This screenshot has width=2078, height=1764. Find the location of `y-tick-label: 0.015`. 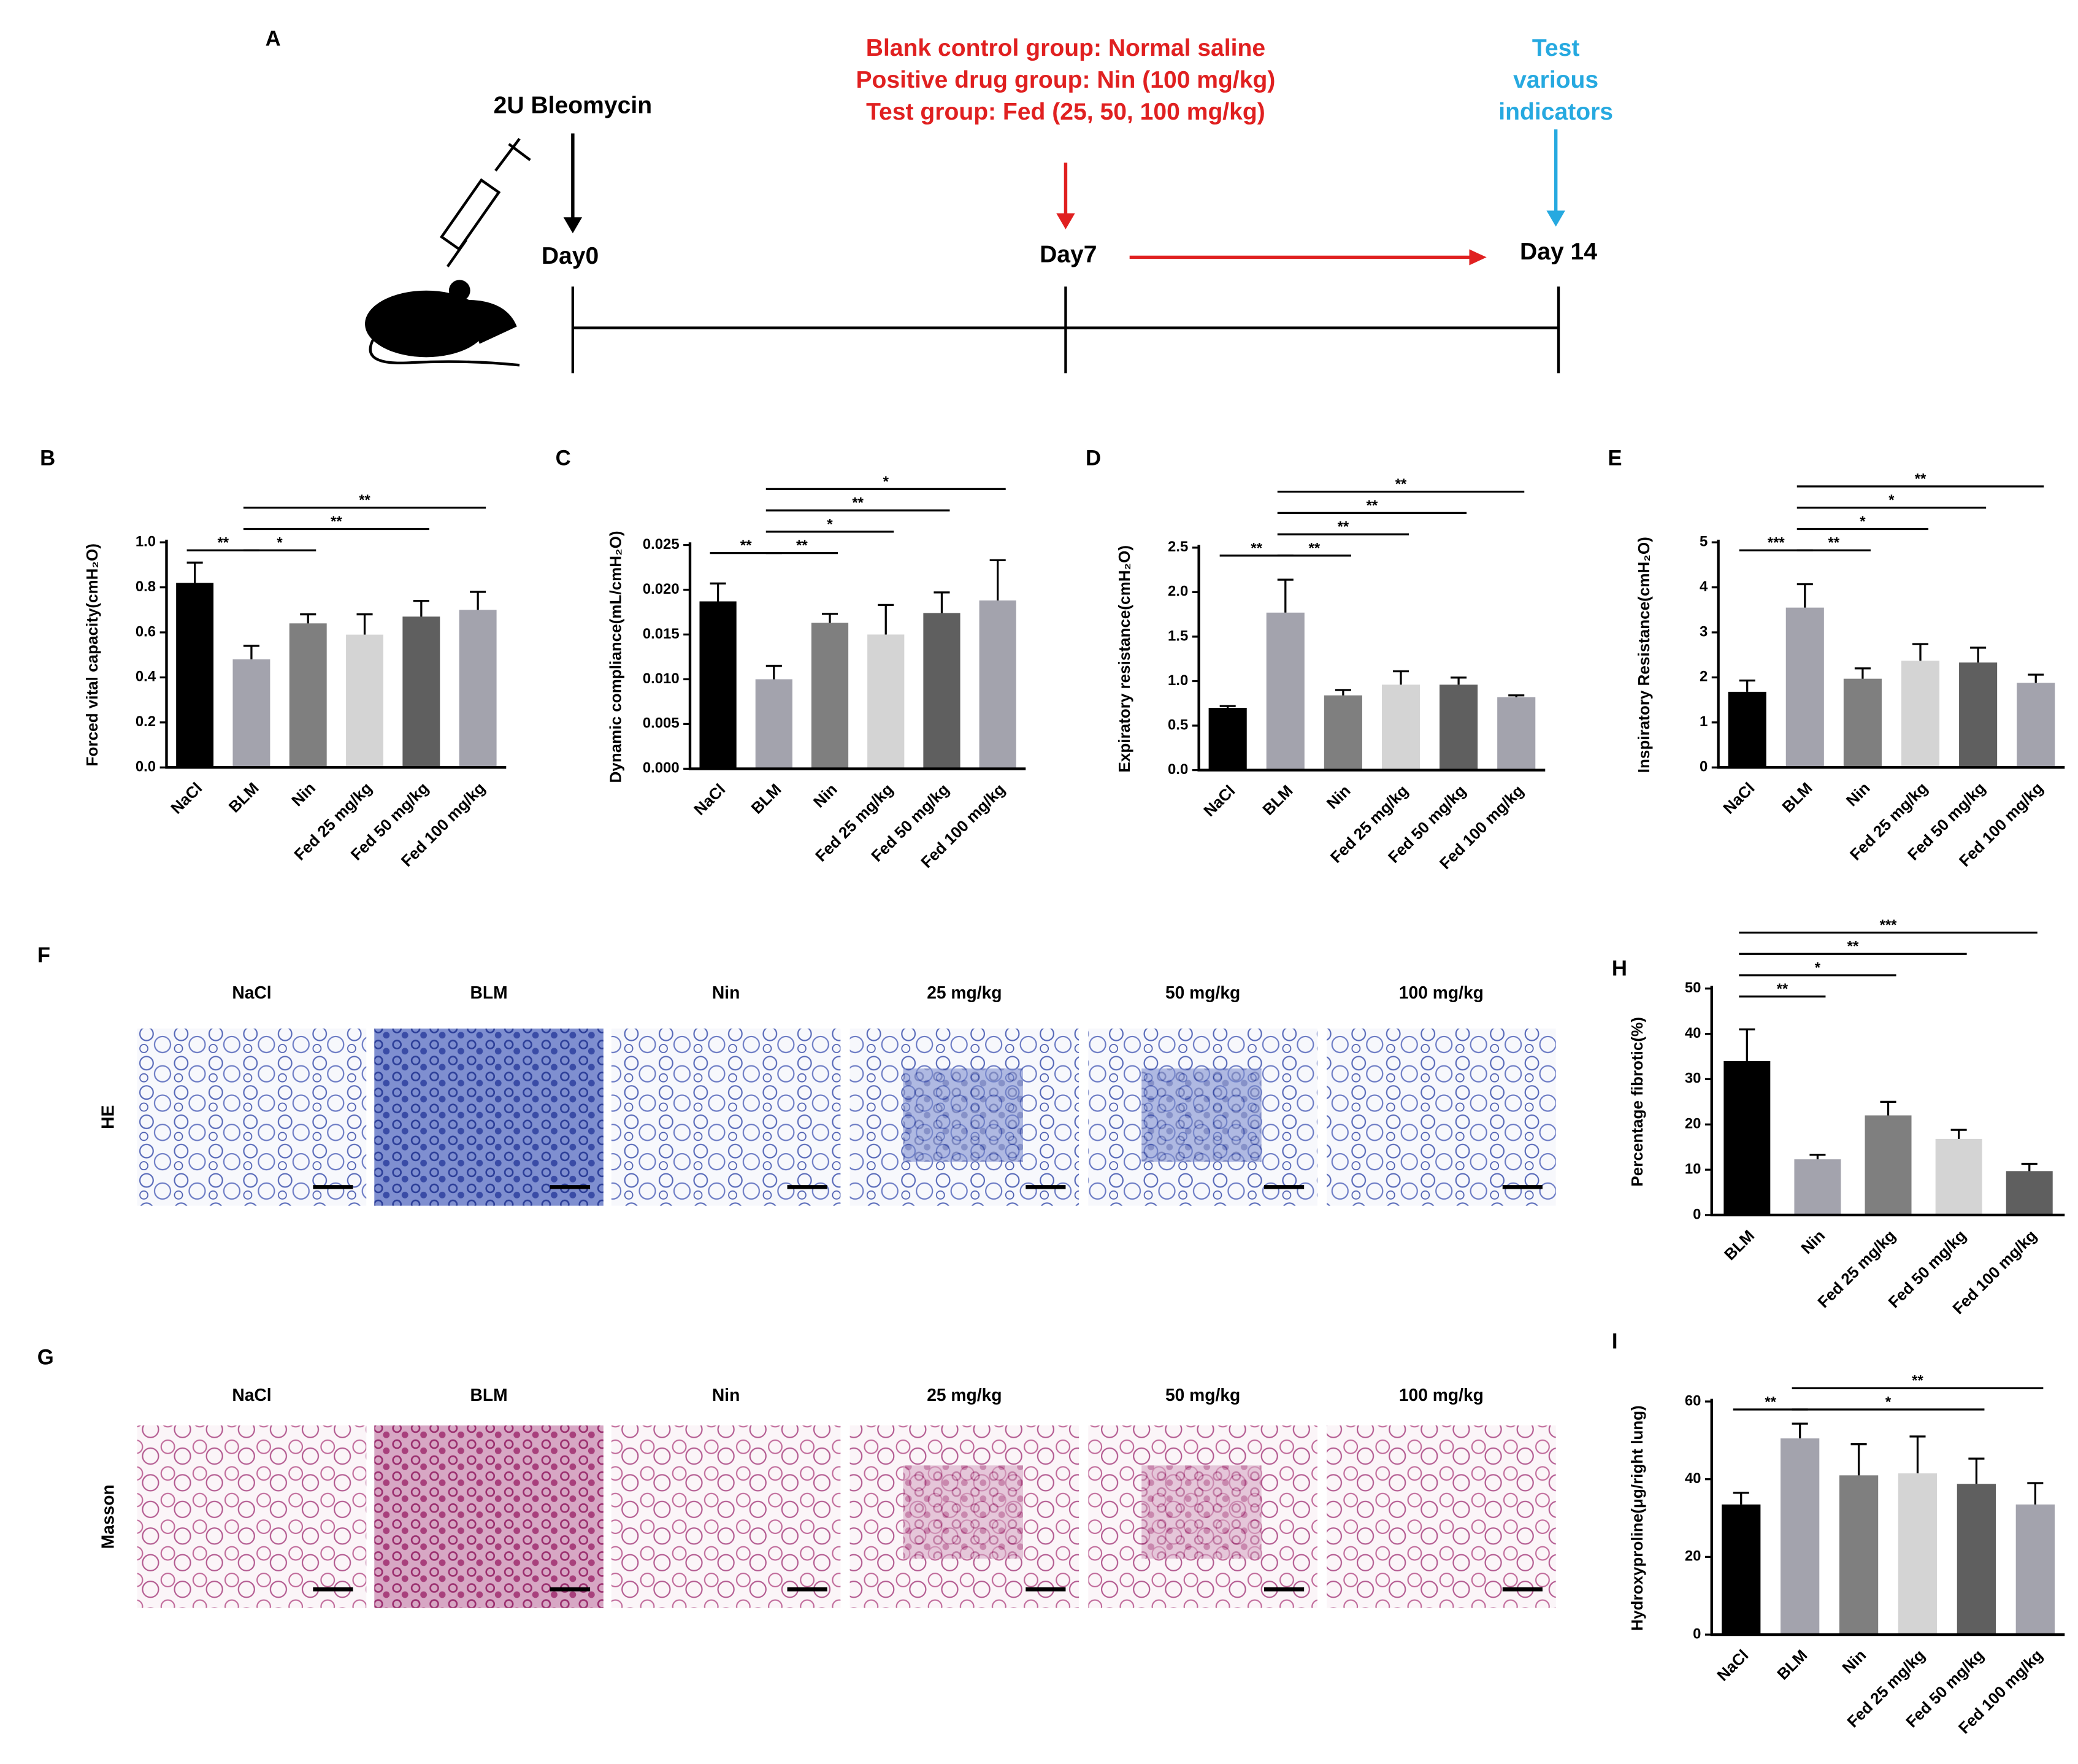

y-tick-label: 0.015 is located at coordinates (661, 634).